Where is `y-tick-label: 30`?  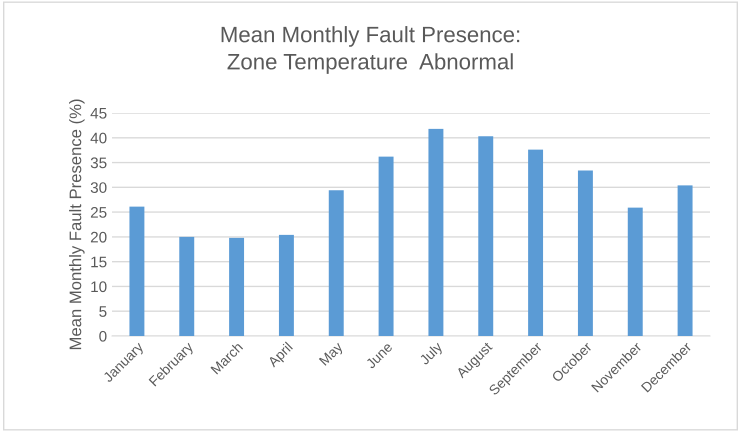 y-tick-label: 30 is located at coordinates (98, 188).